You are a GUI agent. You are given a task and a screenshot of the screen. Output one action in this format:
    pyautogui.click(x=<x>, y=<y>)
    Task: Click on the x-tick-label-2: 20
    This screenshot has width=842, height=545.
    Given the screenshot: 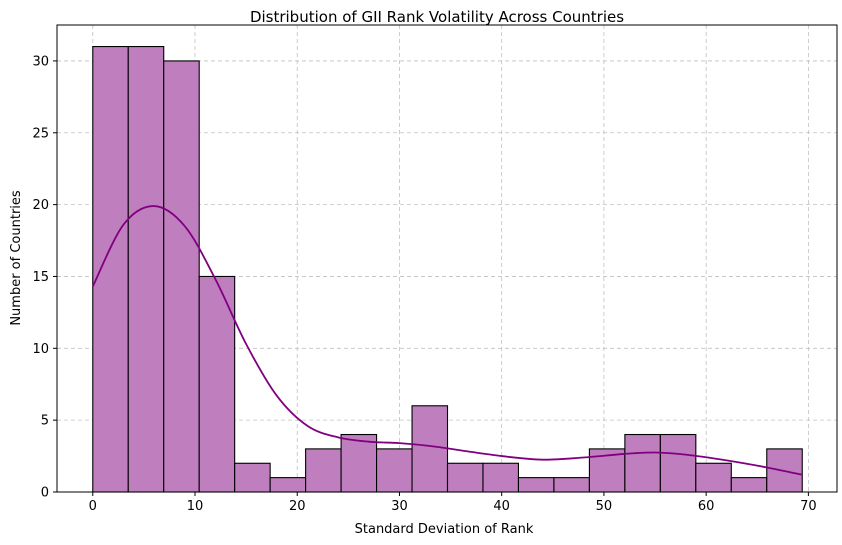 What is the action you would take?
    pyautogui.click(x=297, y=506)
    